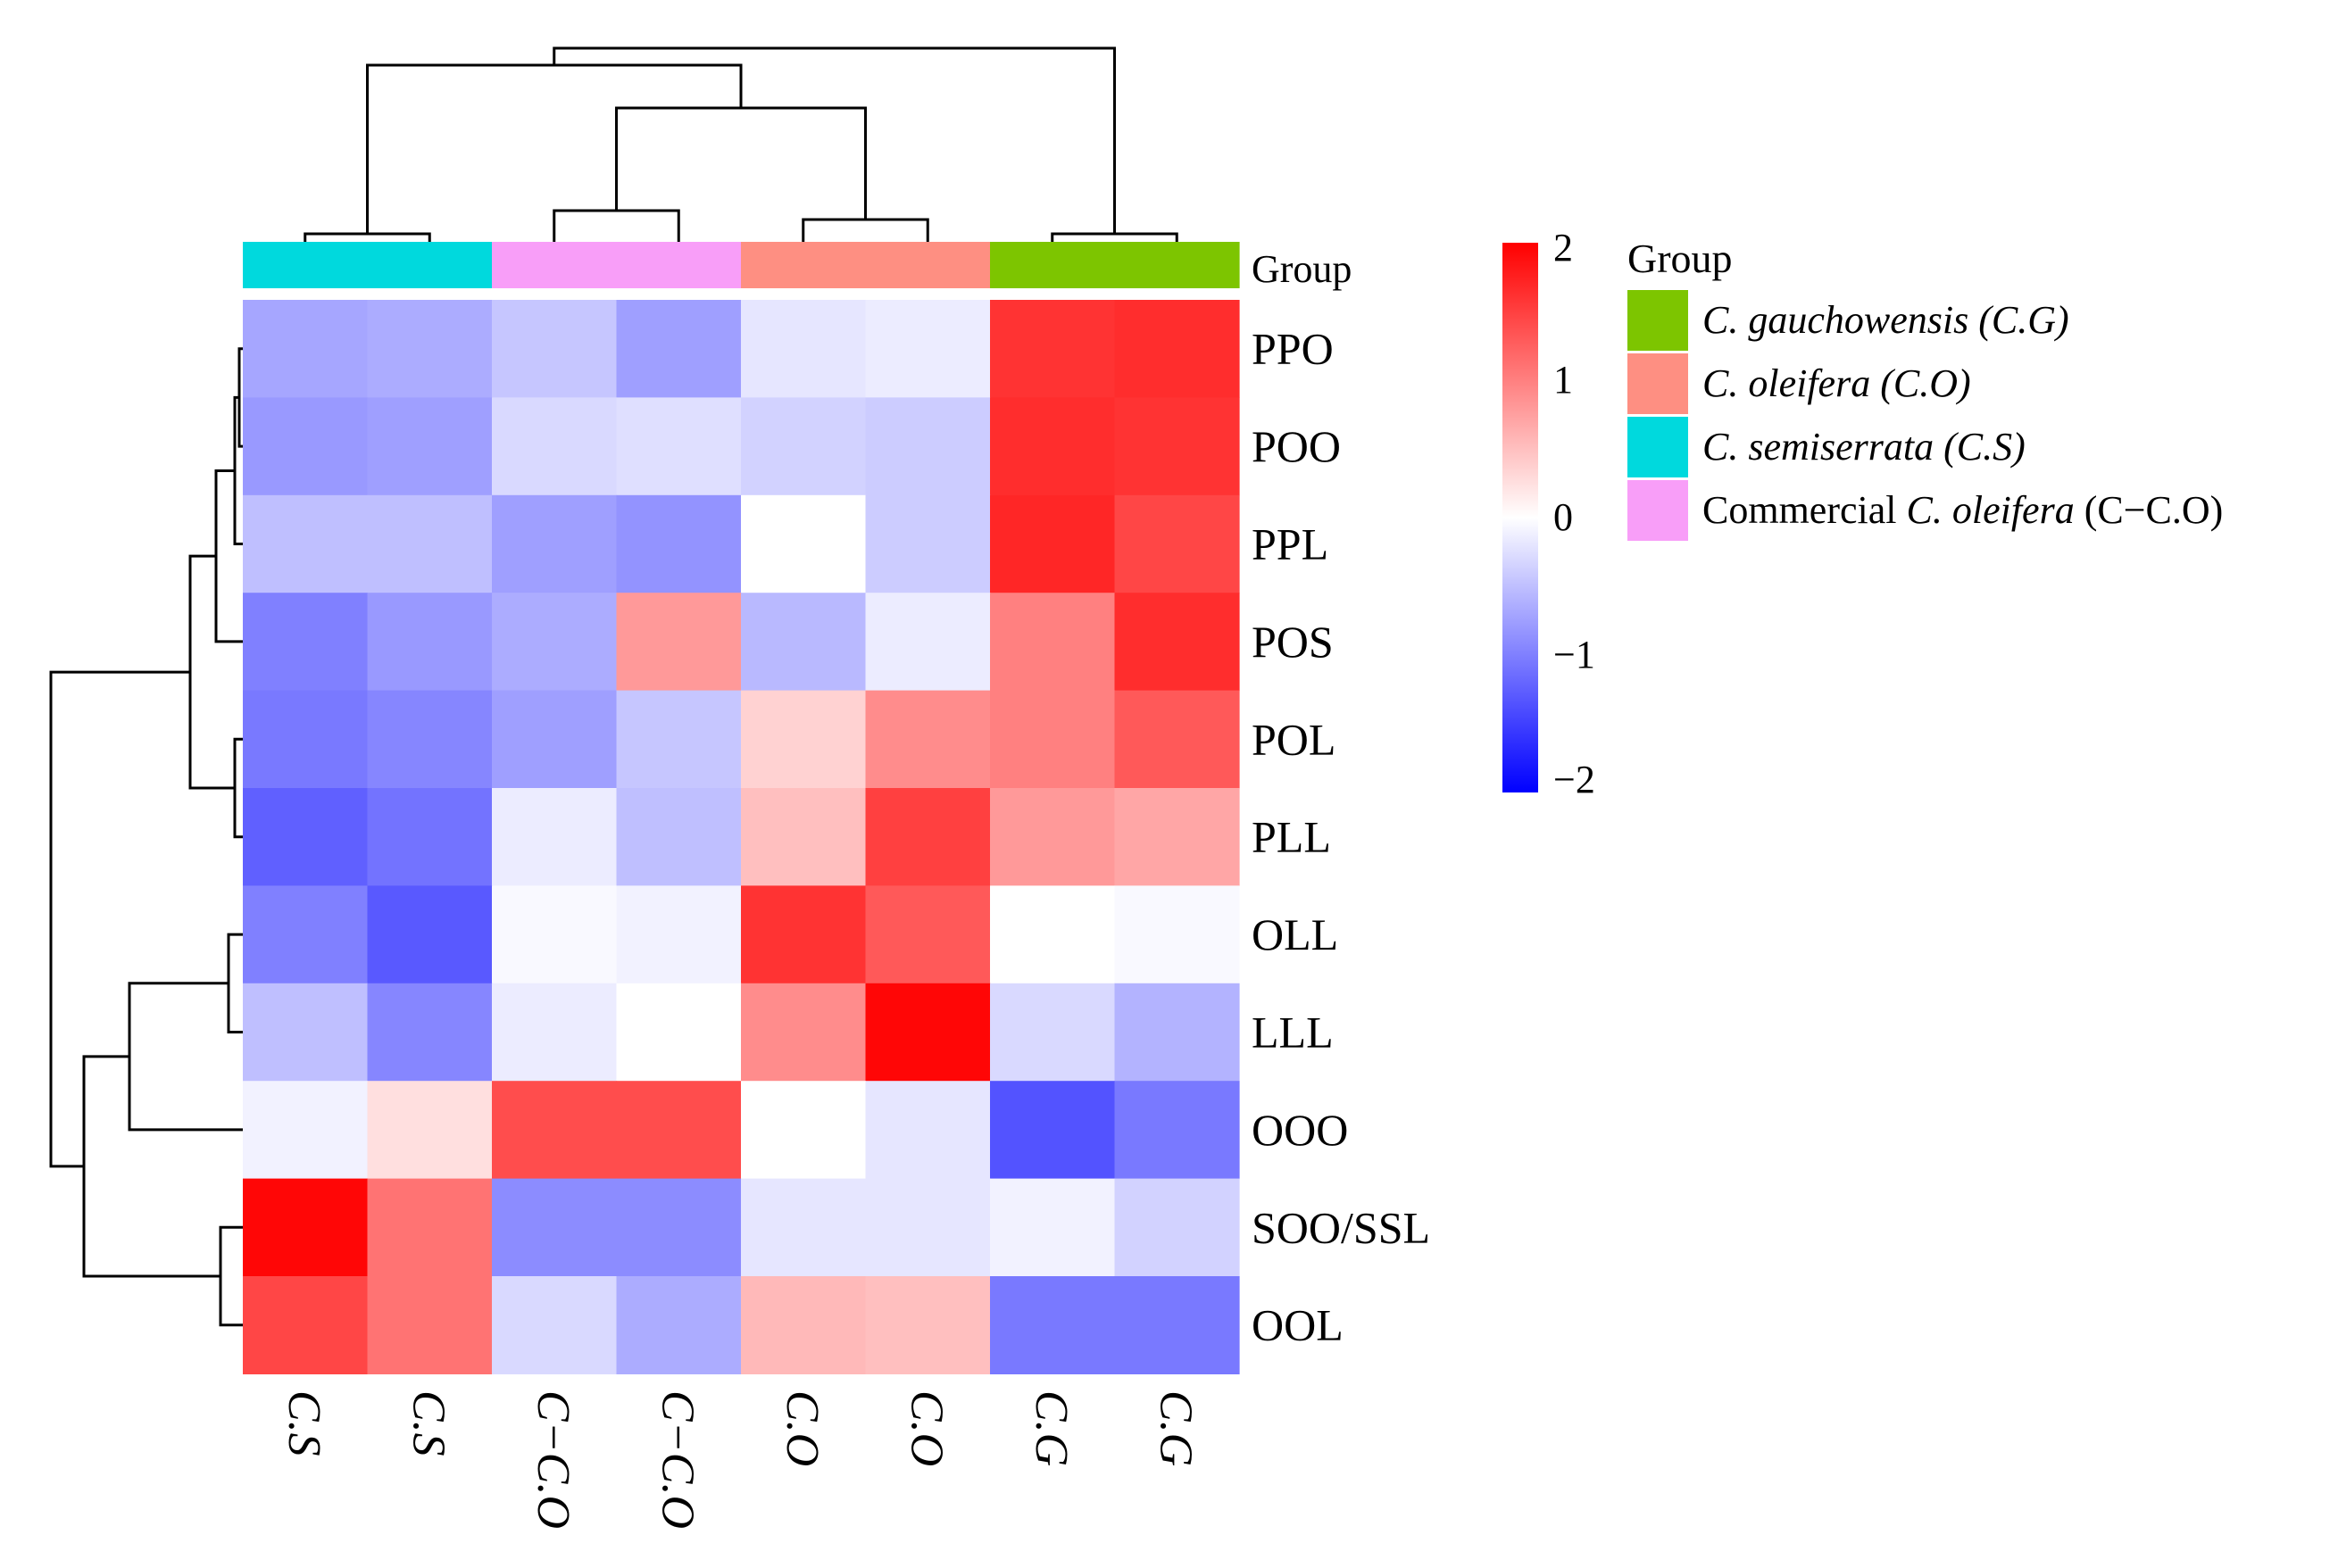 The height and width of the screenshot is (1568, 2338). What do you see at coordinates (1302, 269) in the screenshot?
I see `group-annotation-label: Group` at bounding box center [1302, 269].